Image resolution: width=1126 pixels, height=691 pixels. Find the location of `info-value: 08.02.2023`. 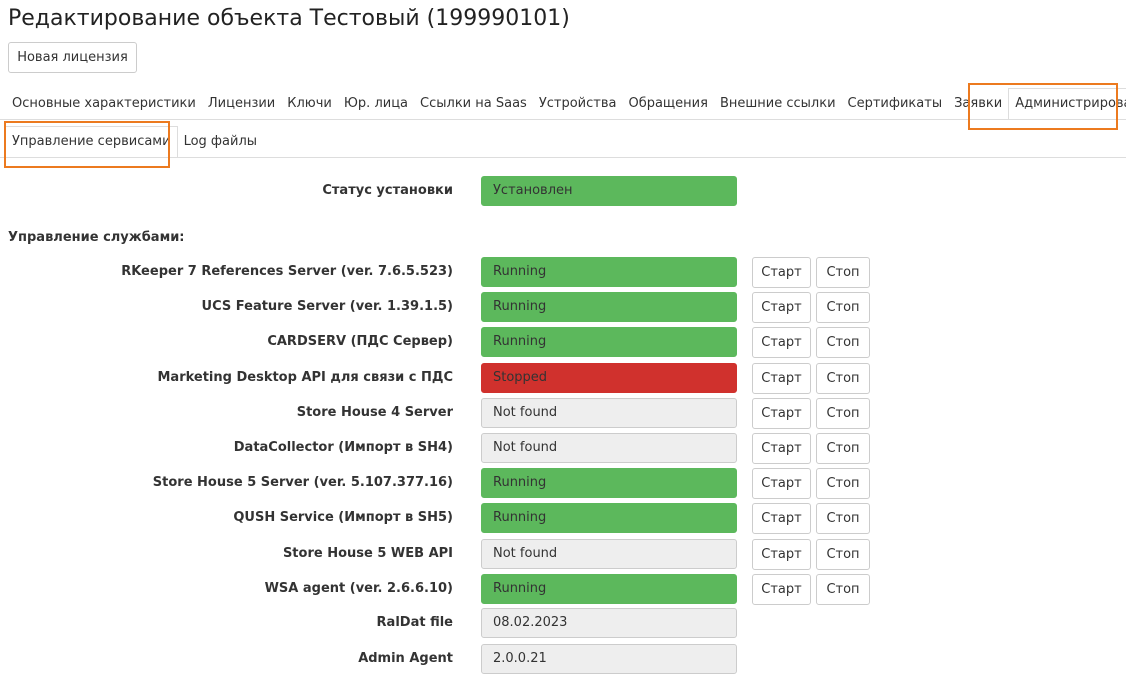

info-value: 08.02.2023 is located at coordinates (609, 623).